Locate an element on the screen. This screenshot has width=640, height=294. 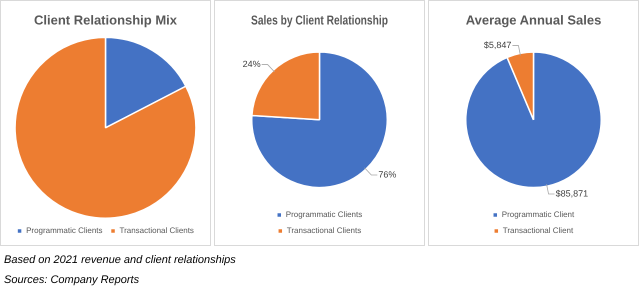
text: Based on 2021 revenue and client relationships is located at coordinates (120, 260).